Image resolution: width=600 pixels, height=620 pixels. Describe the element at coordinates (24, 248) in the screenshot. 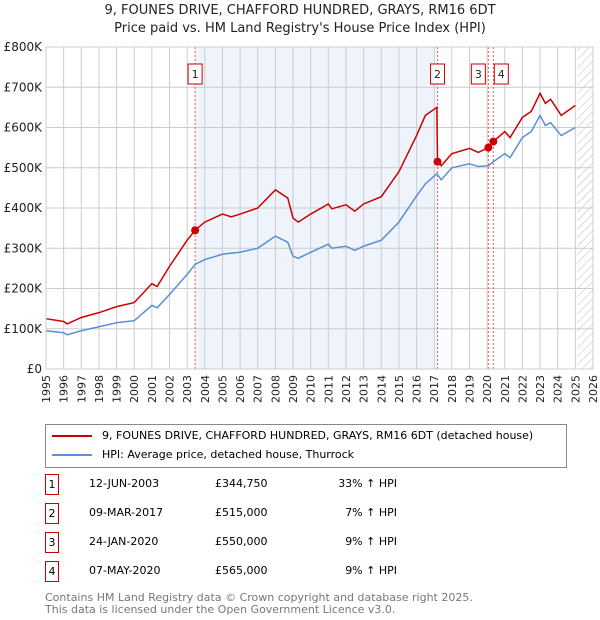

I see `y-tick-label: £300K` at that location.